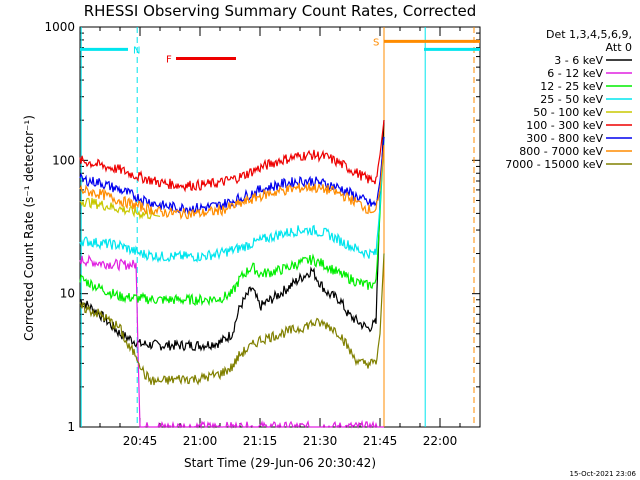 The width and height of the screenshot is (640, 480). Describe the element at coordinates (59, 27) in the screenshot. I see `y-tick-label: 1000` at that location.